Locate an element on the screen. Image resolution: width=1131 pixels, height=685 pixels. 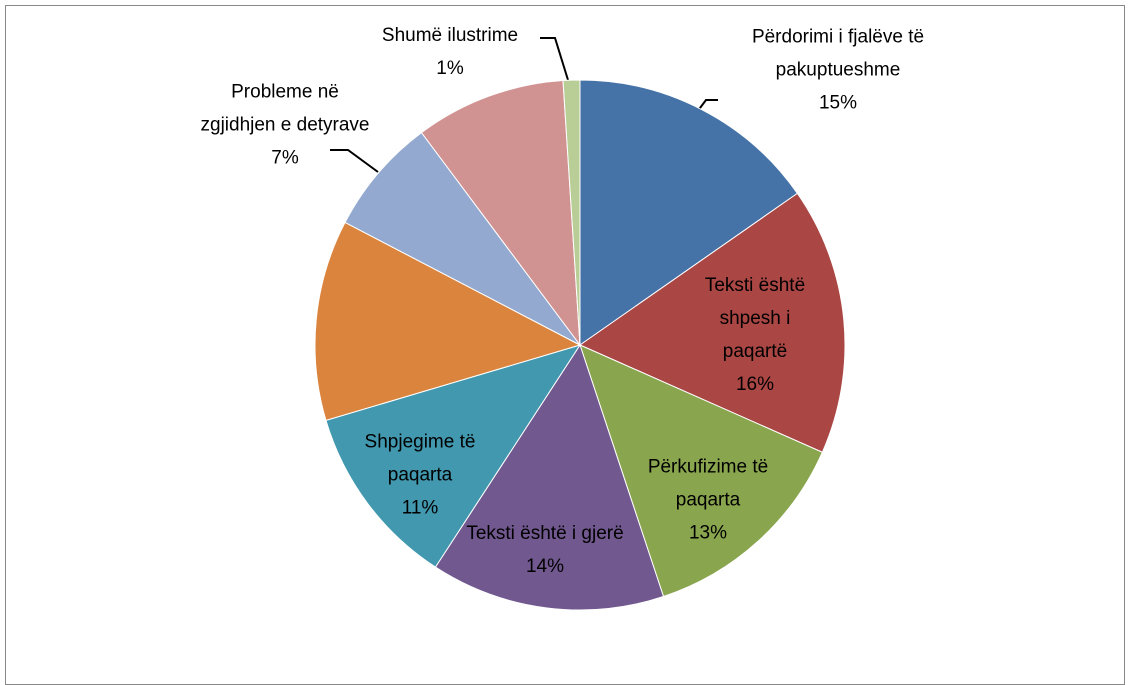
category-label: Përdorimi i fjalëve të pakuptueshme is located at coordinates (838, 53).